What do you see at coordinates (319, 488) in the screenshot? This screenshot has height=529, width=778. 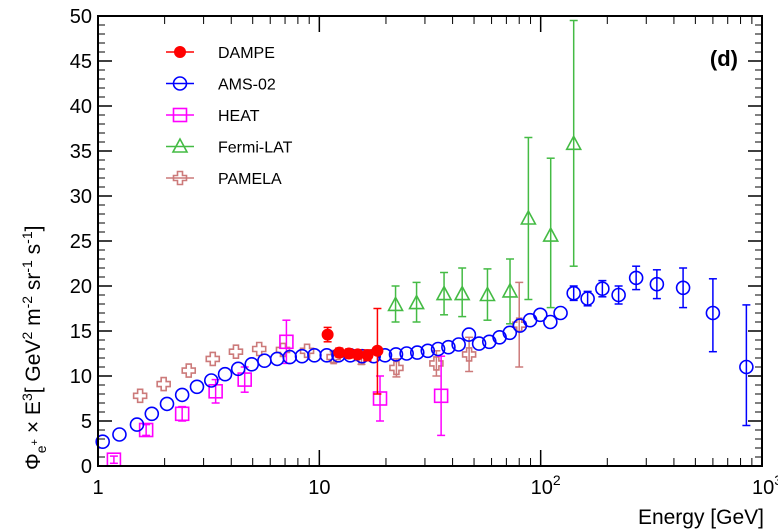 I see `x-tick-label: 10` at bounding box center [319, 488].